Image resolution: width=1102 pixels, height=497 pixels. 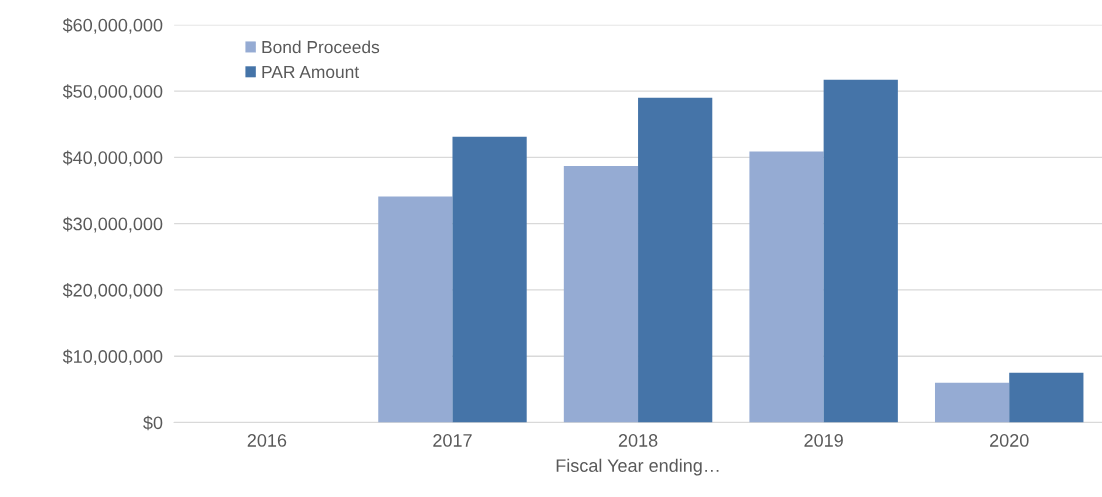 I want to click on legend-label: PAR Amount, so click(x=311, y=72).